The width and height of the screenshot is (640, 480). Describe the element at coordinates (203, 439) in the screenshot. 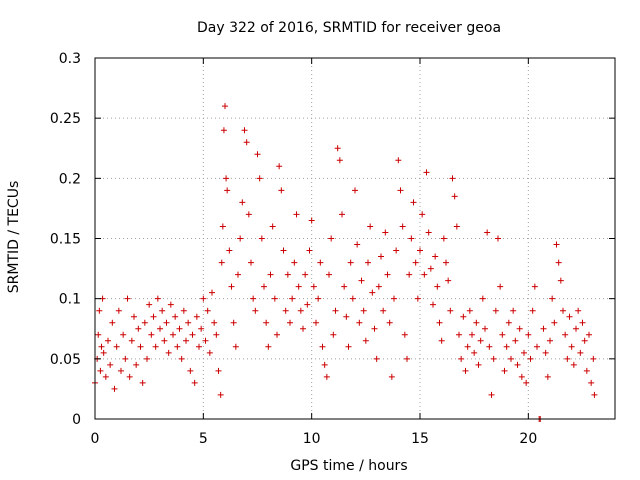

I see `x-tick-label: 5` at that location.